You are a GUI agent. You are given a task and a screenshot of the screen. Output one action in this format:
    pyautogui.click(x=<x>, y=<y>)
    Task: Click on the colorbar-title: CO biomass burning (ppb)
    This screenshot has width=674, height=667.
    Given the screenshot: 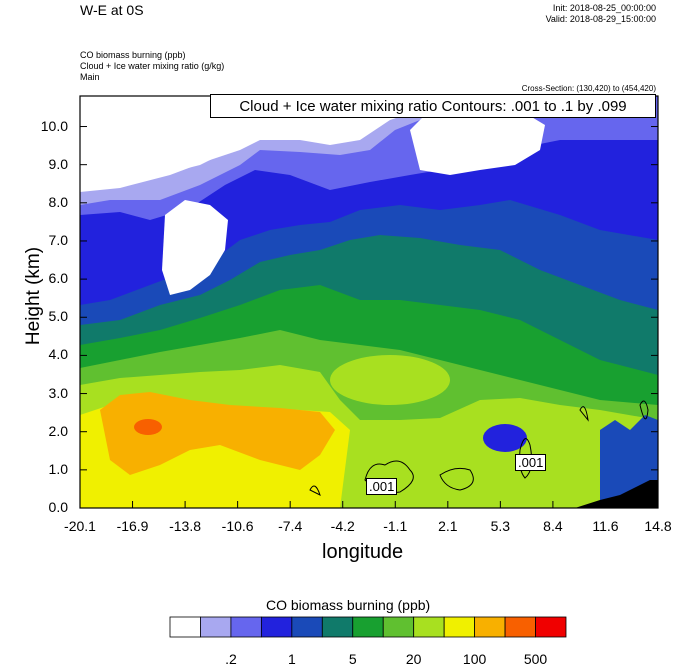 What is the action you would take?
    pyautogui.click(x=348, y=605)
    